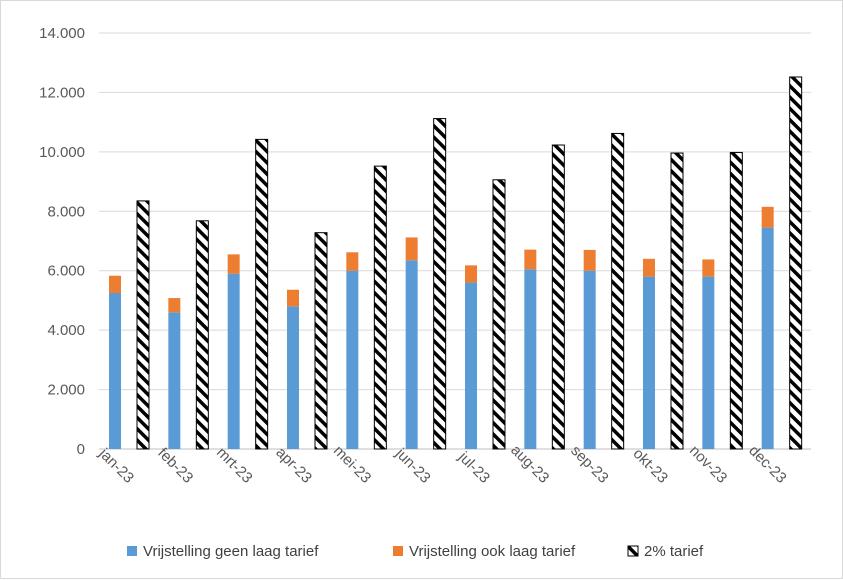 The image size is (843, 580). I want to click on x-tick-label: feb-23, so click(175, 466).